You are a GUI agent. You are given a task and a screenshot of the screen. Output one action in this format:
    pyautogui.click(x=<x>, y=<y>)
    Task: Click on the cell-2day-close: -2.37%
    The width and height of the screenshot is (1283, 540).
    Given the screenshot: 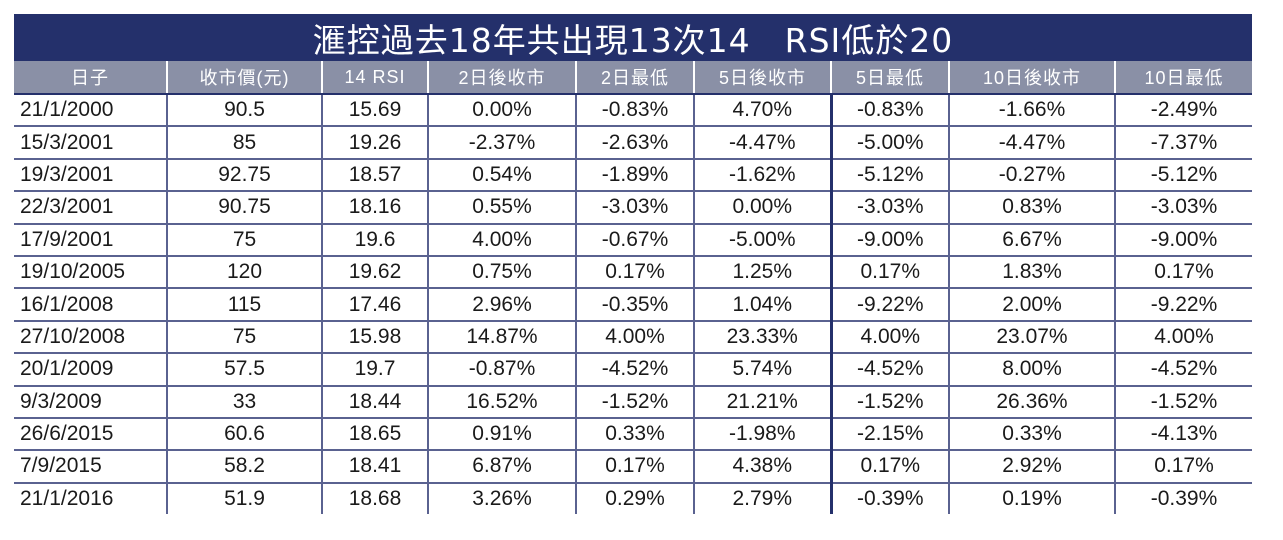 What is the action you would take?
    pyautogui.click(x=501, y=143)
    